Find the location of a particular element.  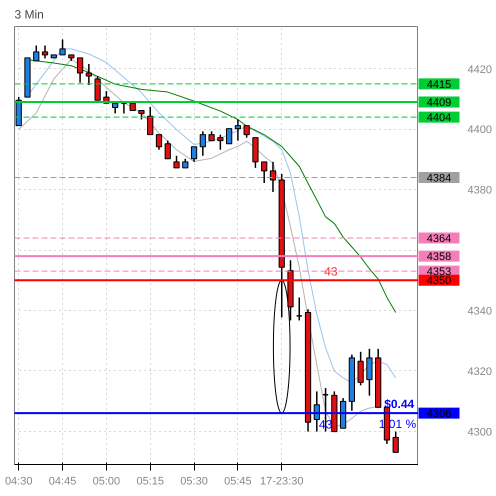

x-tick-label: 05:00 is located at coordinates (106, 482).